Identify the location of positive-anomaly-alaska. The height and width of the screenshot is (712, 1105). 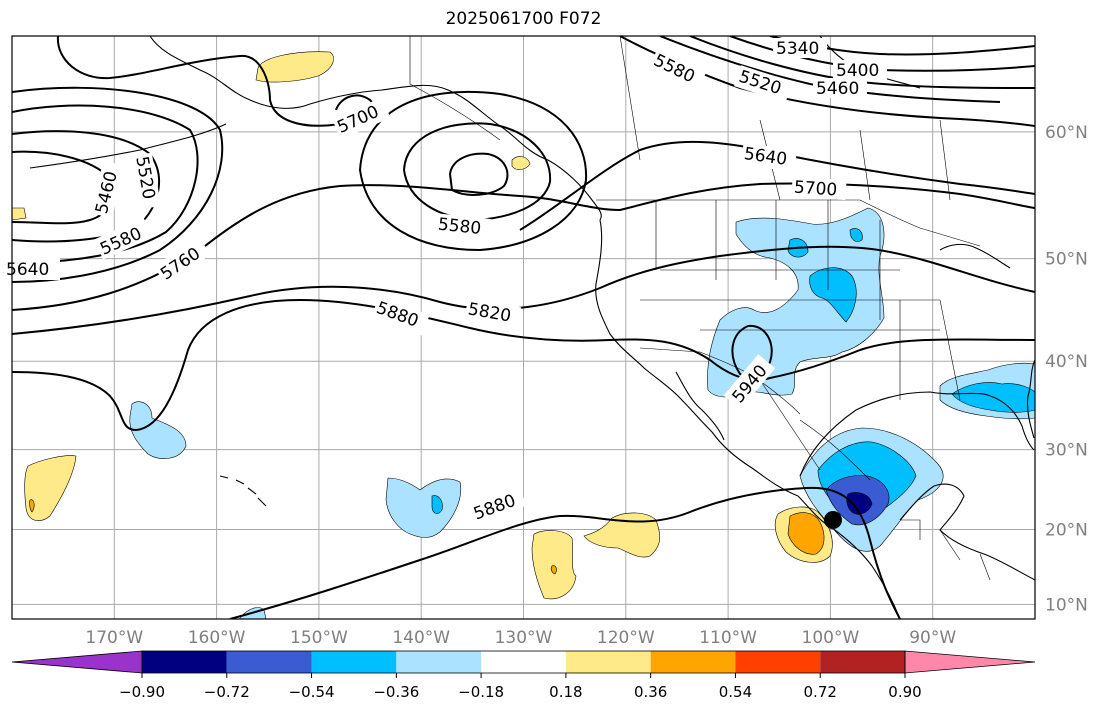
(294, 67).